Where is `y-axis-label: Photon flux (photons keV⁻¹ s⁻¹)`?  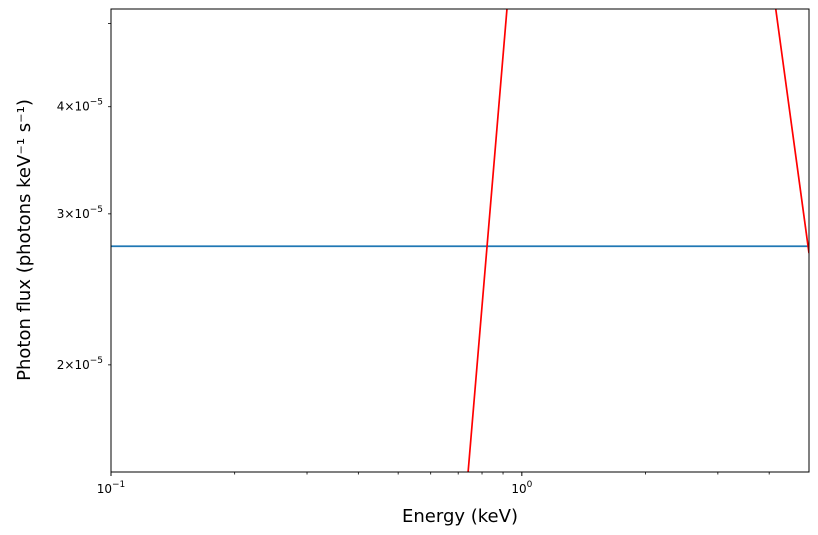
y-axis-label: Photon flux (photons keV⁻¹ s⁻¹) is located at coordinates (24, 240).